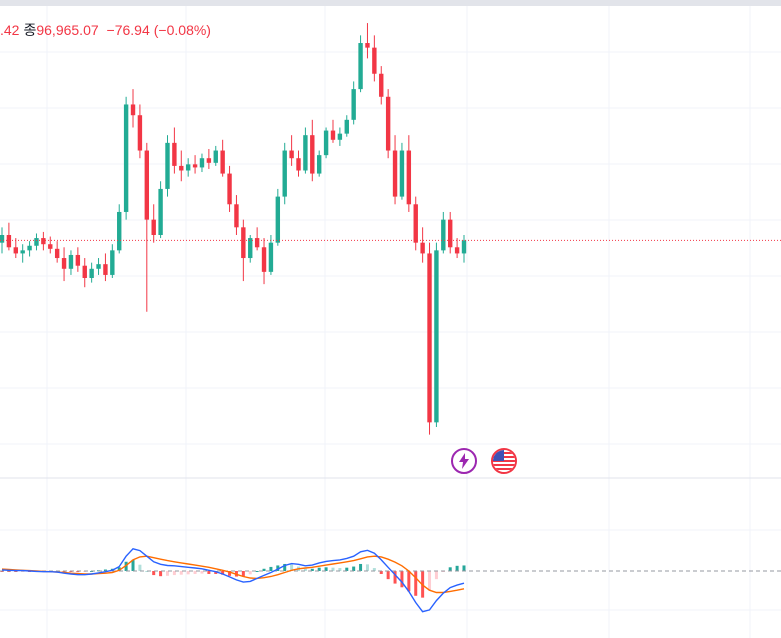  What do you see at coordinates (390, 3) in the screenshot?
I see `top-toolbar-strip` at bounding box center [390, 3].